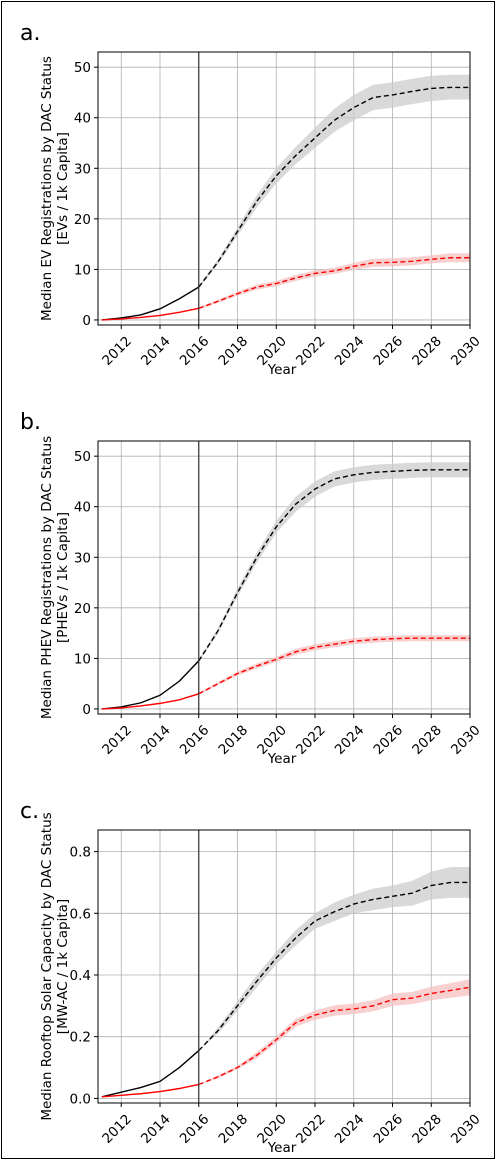 This screenshot has height=1162, width=498. What do you see at coordinates (63, 966) in the screenshot?
I see `y-axis-unit-label: [MW-AC / 1k Capita]` at bounding box center [63, 966].